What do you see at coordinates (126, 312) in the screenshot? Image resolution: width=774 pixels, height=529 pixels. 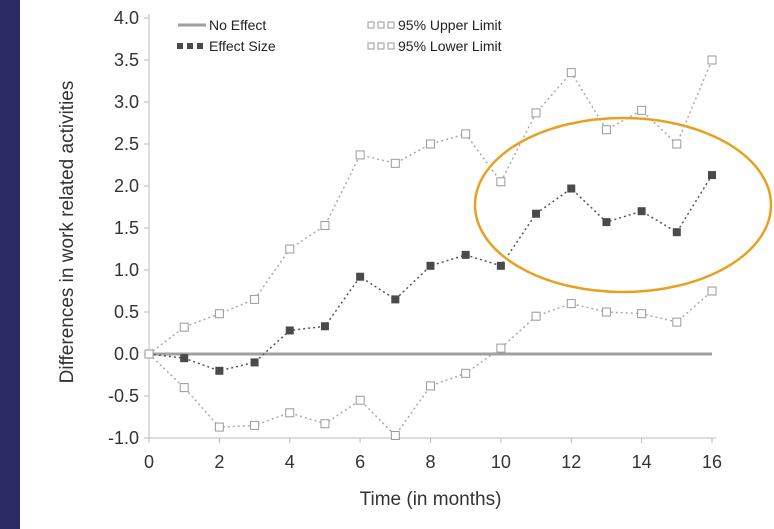 I see `y-tick-label: 0.5` at bounding box center [126, 312].